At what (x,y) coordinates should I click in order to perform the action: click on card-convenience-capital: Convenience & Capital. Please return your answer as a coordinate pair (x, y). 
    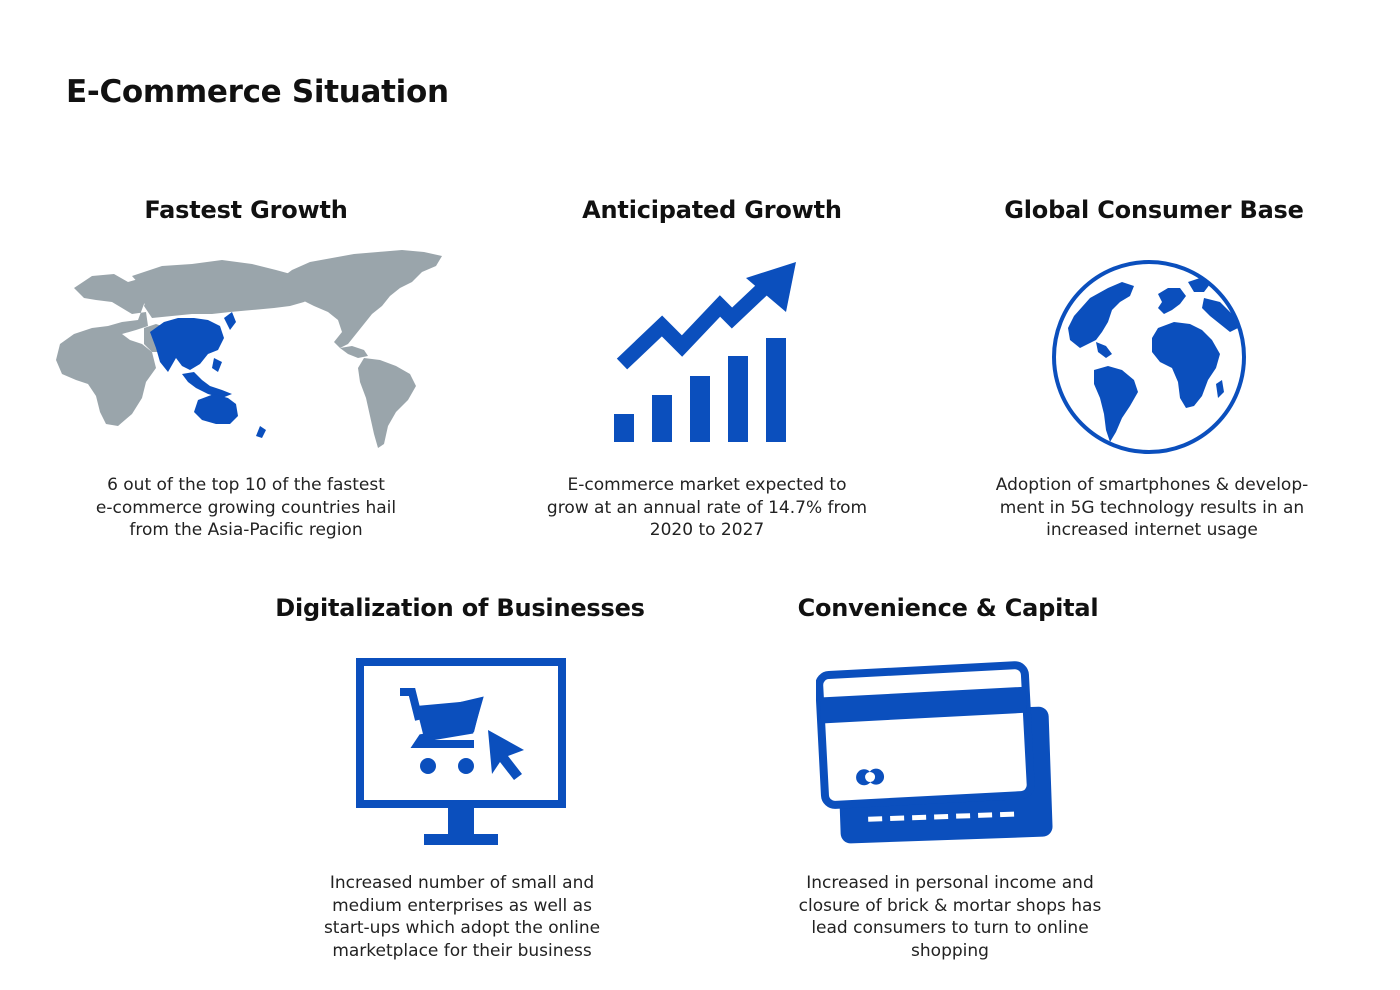
    Looking at the image, I should click on (948, 608).